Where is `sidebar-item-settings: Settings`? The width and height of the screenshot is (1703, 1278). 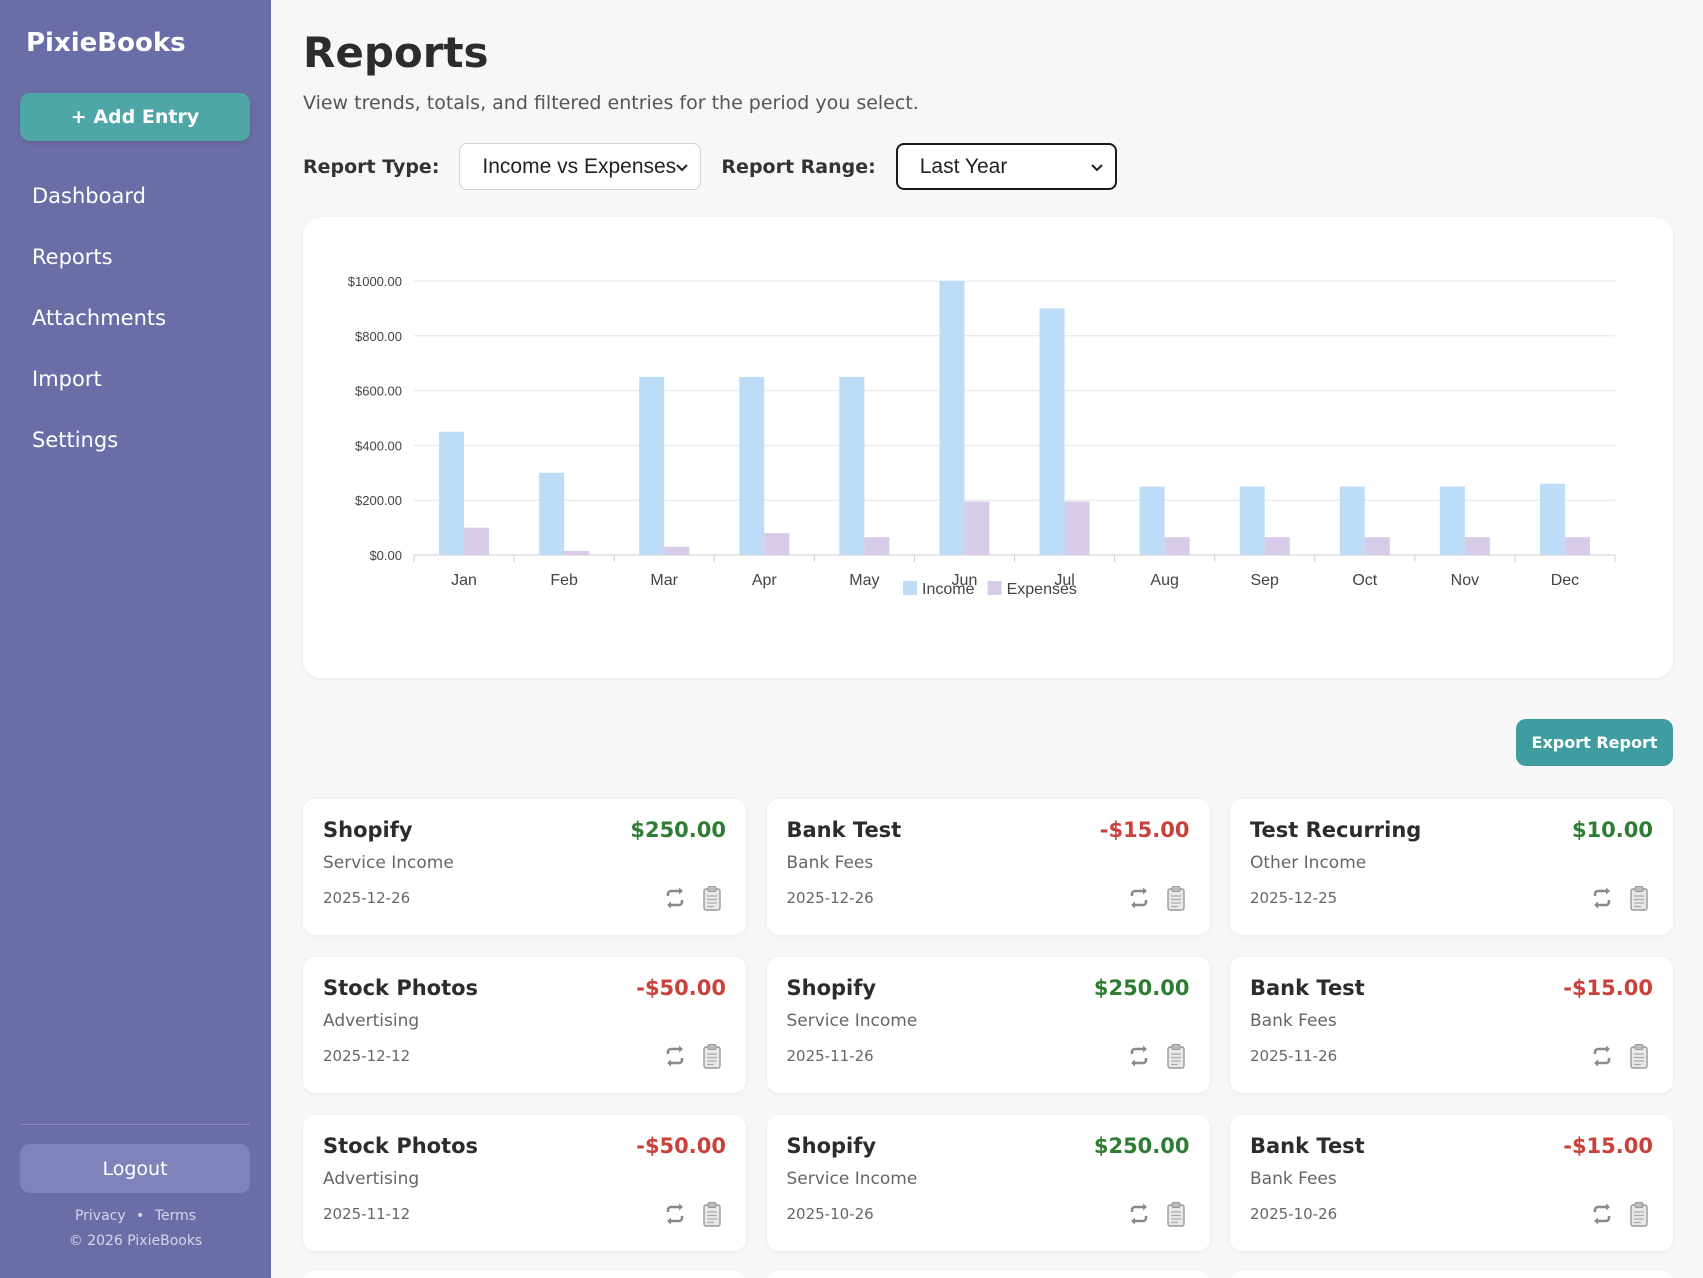
sidebar-item-settings: Settings is located at coordinates (75, 440).